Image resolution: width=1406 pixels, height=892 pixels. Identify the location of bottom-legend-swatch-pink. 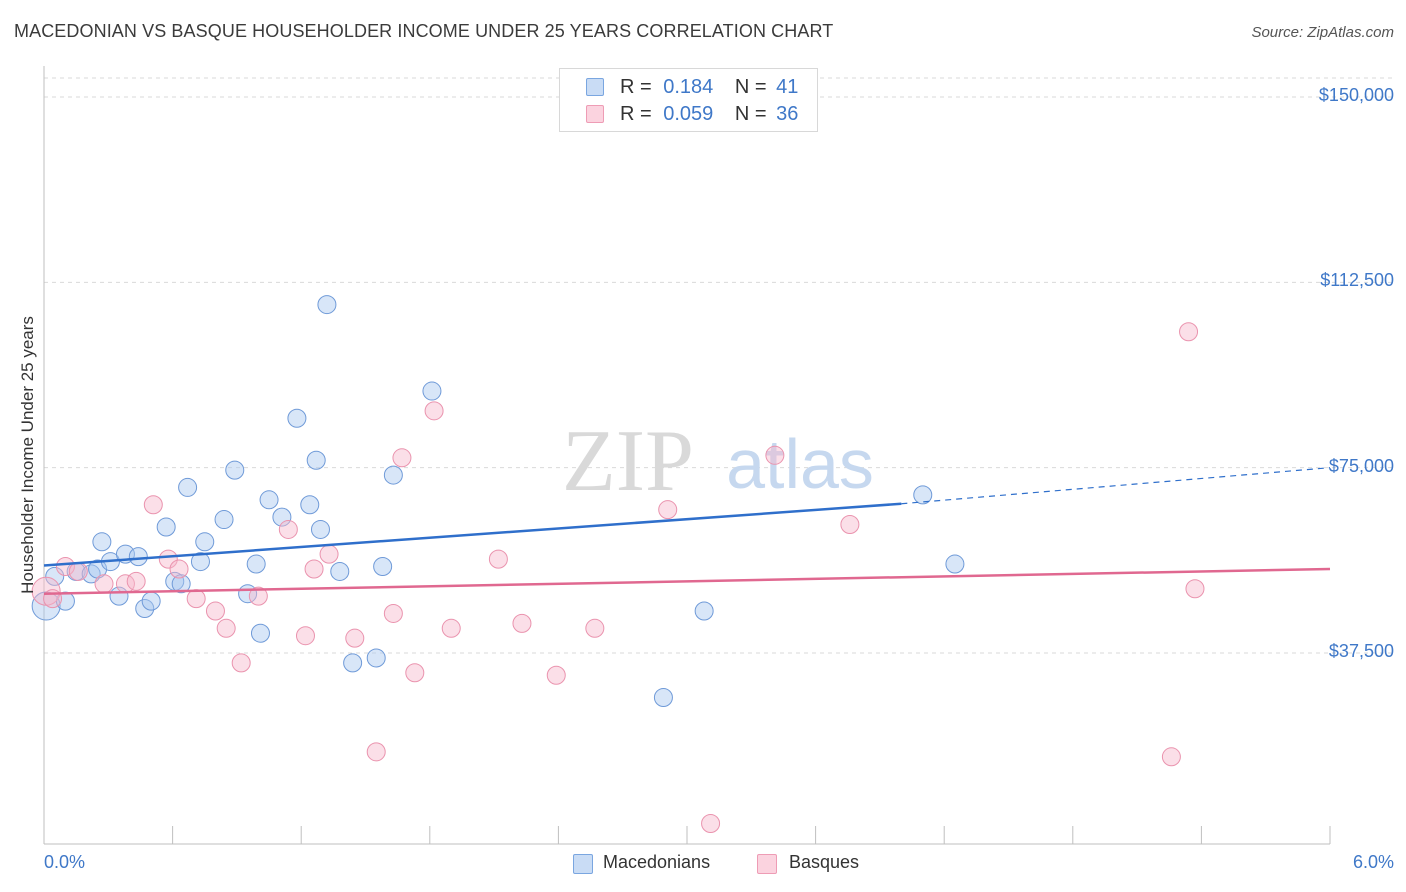
(767, 864).